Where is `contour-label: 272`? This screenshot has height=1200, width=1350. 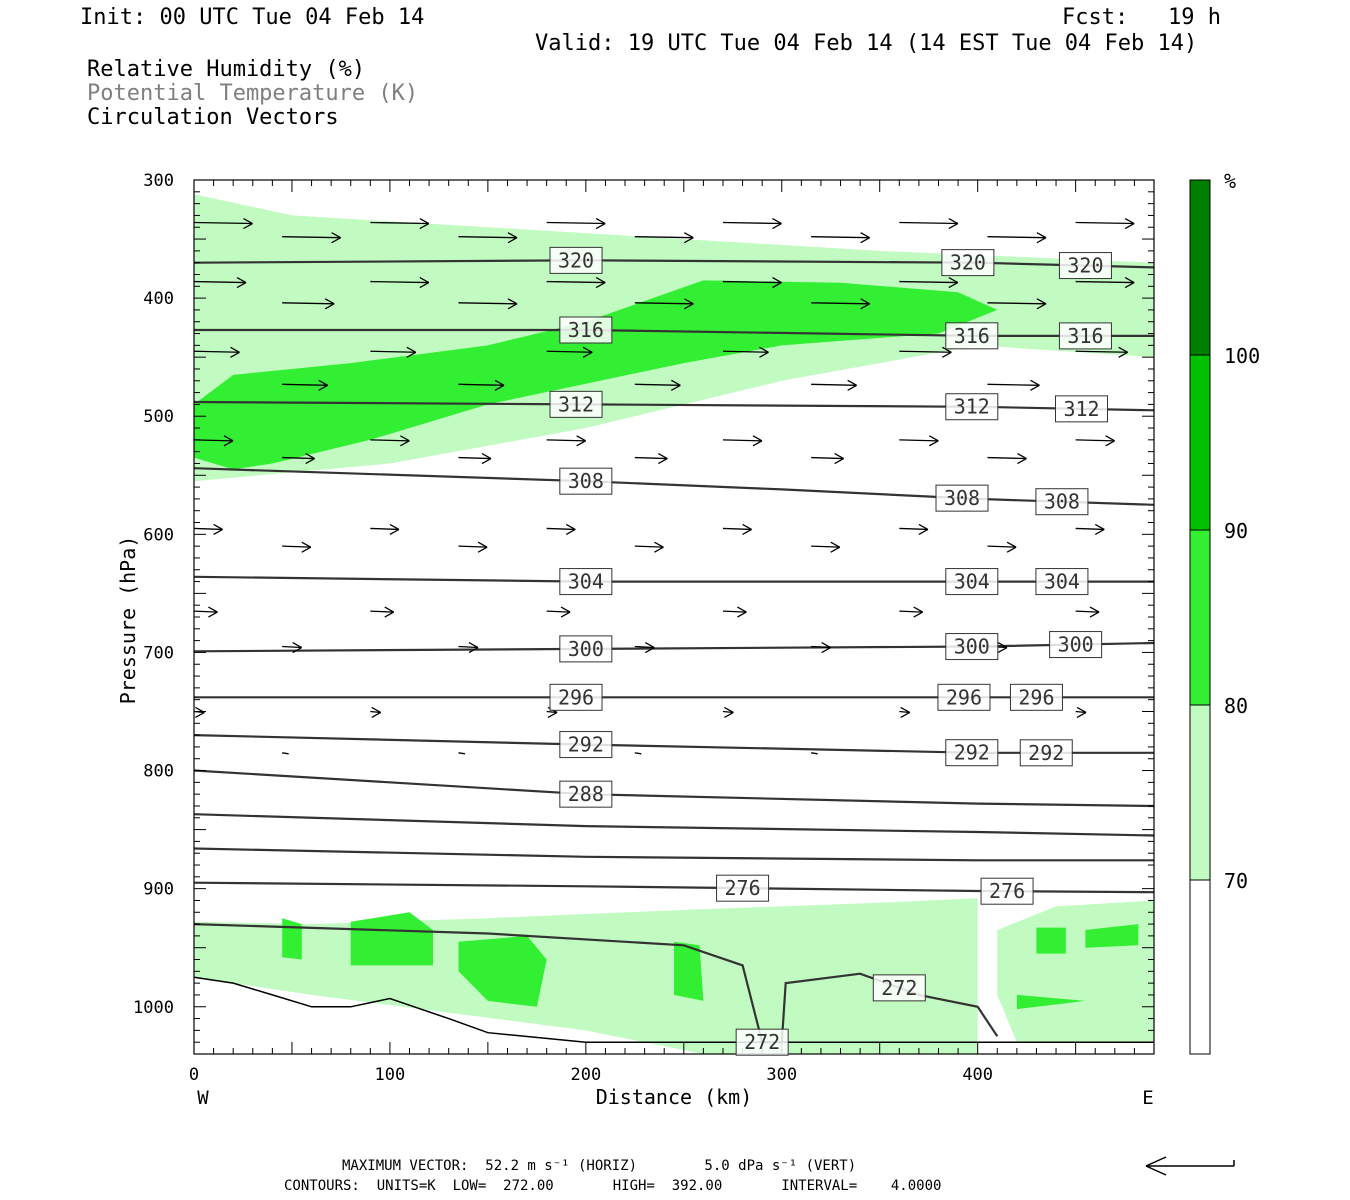
contour-label: 272 is located at coordinates (762, 1042).